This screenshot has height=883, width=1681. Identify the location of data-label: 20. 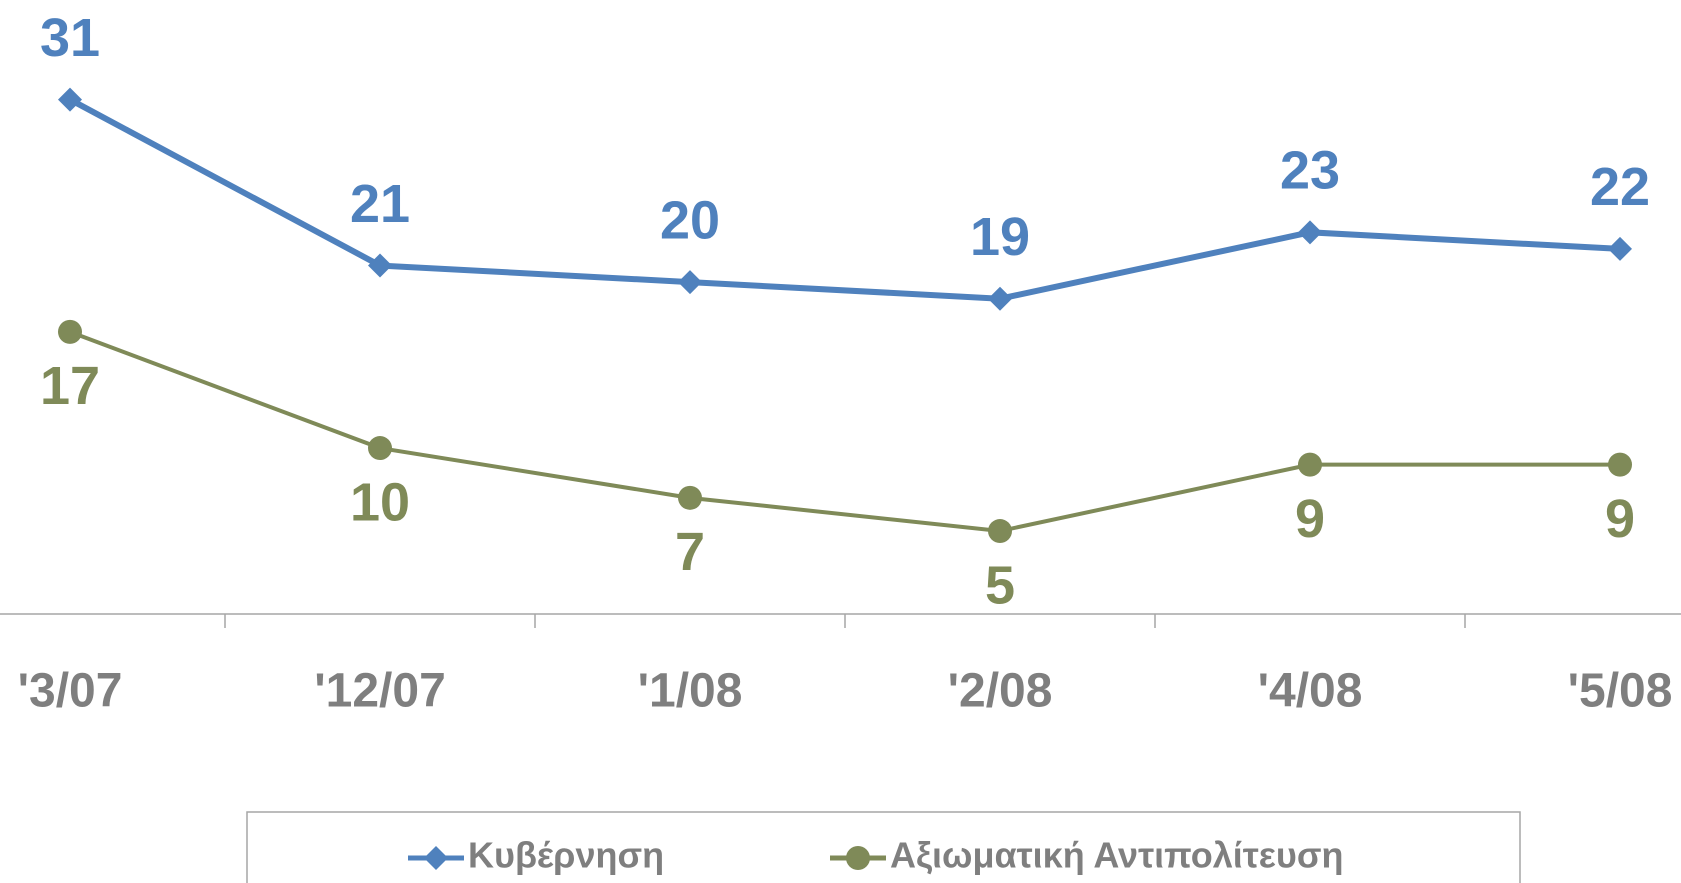
(690, 220).